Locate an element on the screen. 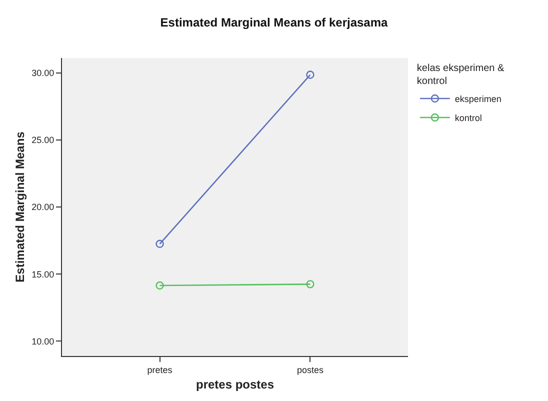  x-tick-label: pretes is located at coordinates (160, 369).